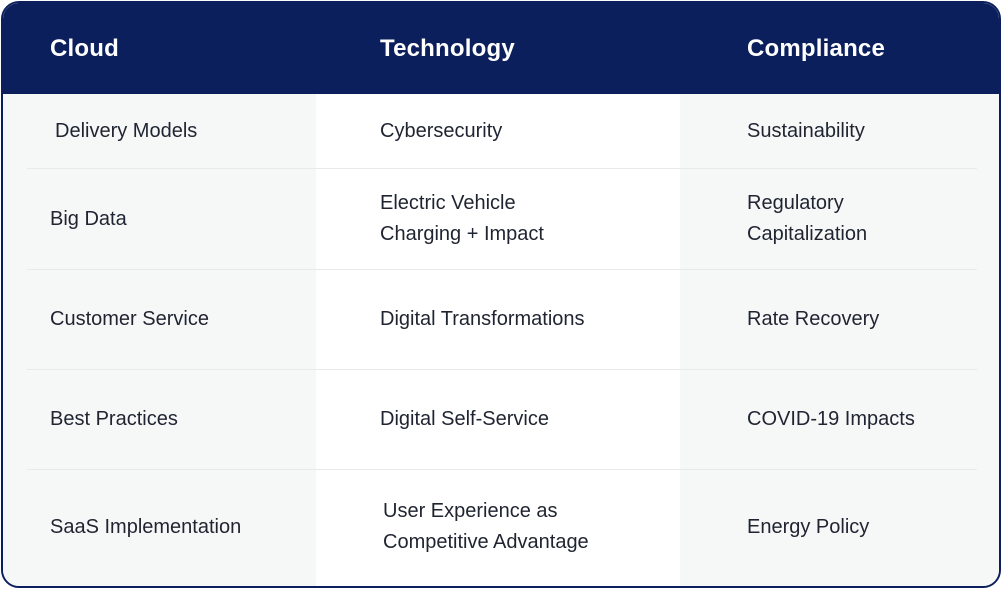  Describe the element at coordinates (795, 203) in the screenshot. I see `cell-text-line: Regulatory` at that location.